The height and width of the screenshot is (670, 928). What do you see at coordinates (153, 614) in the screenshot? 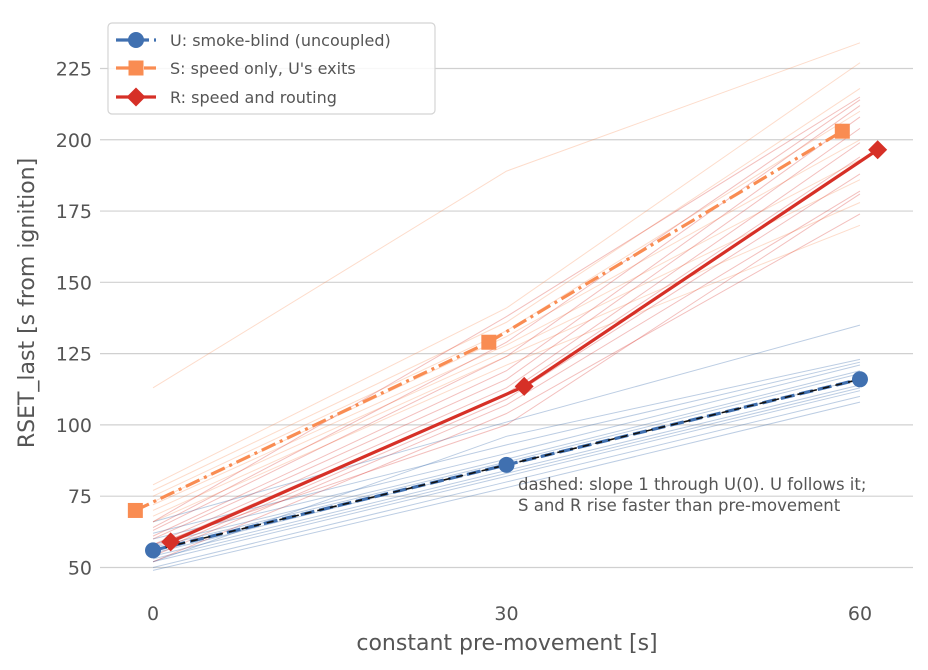
I see `x-tick-0: 0` at bounding box center [153, 614].